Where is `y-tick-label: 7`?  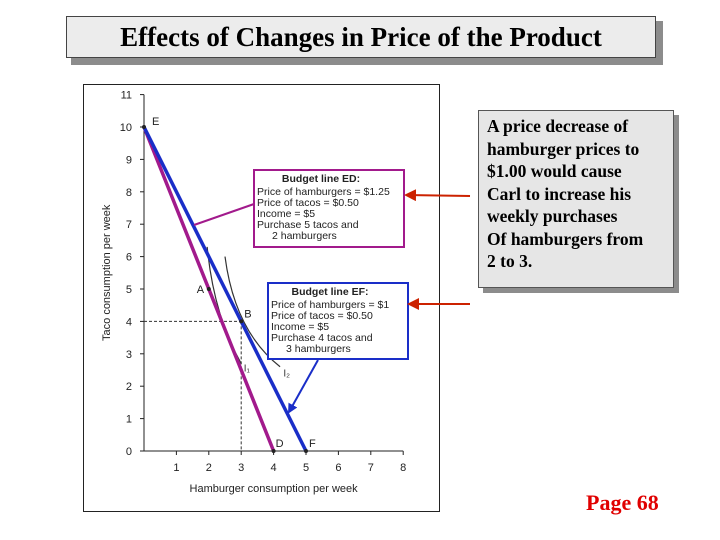 y-tick-label: 7 is located at coordinates (129, 225).